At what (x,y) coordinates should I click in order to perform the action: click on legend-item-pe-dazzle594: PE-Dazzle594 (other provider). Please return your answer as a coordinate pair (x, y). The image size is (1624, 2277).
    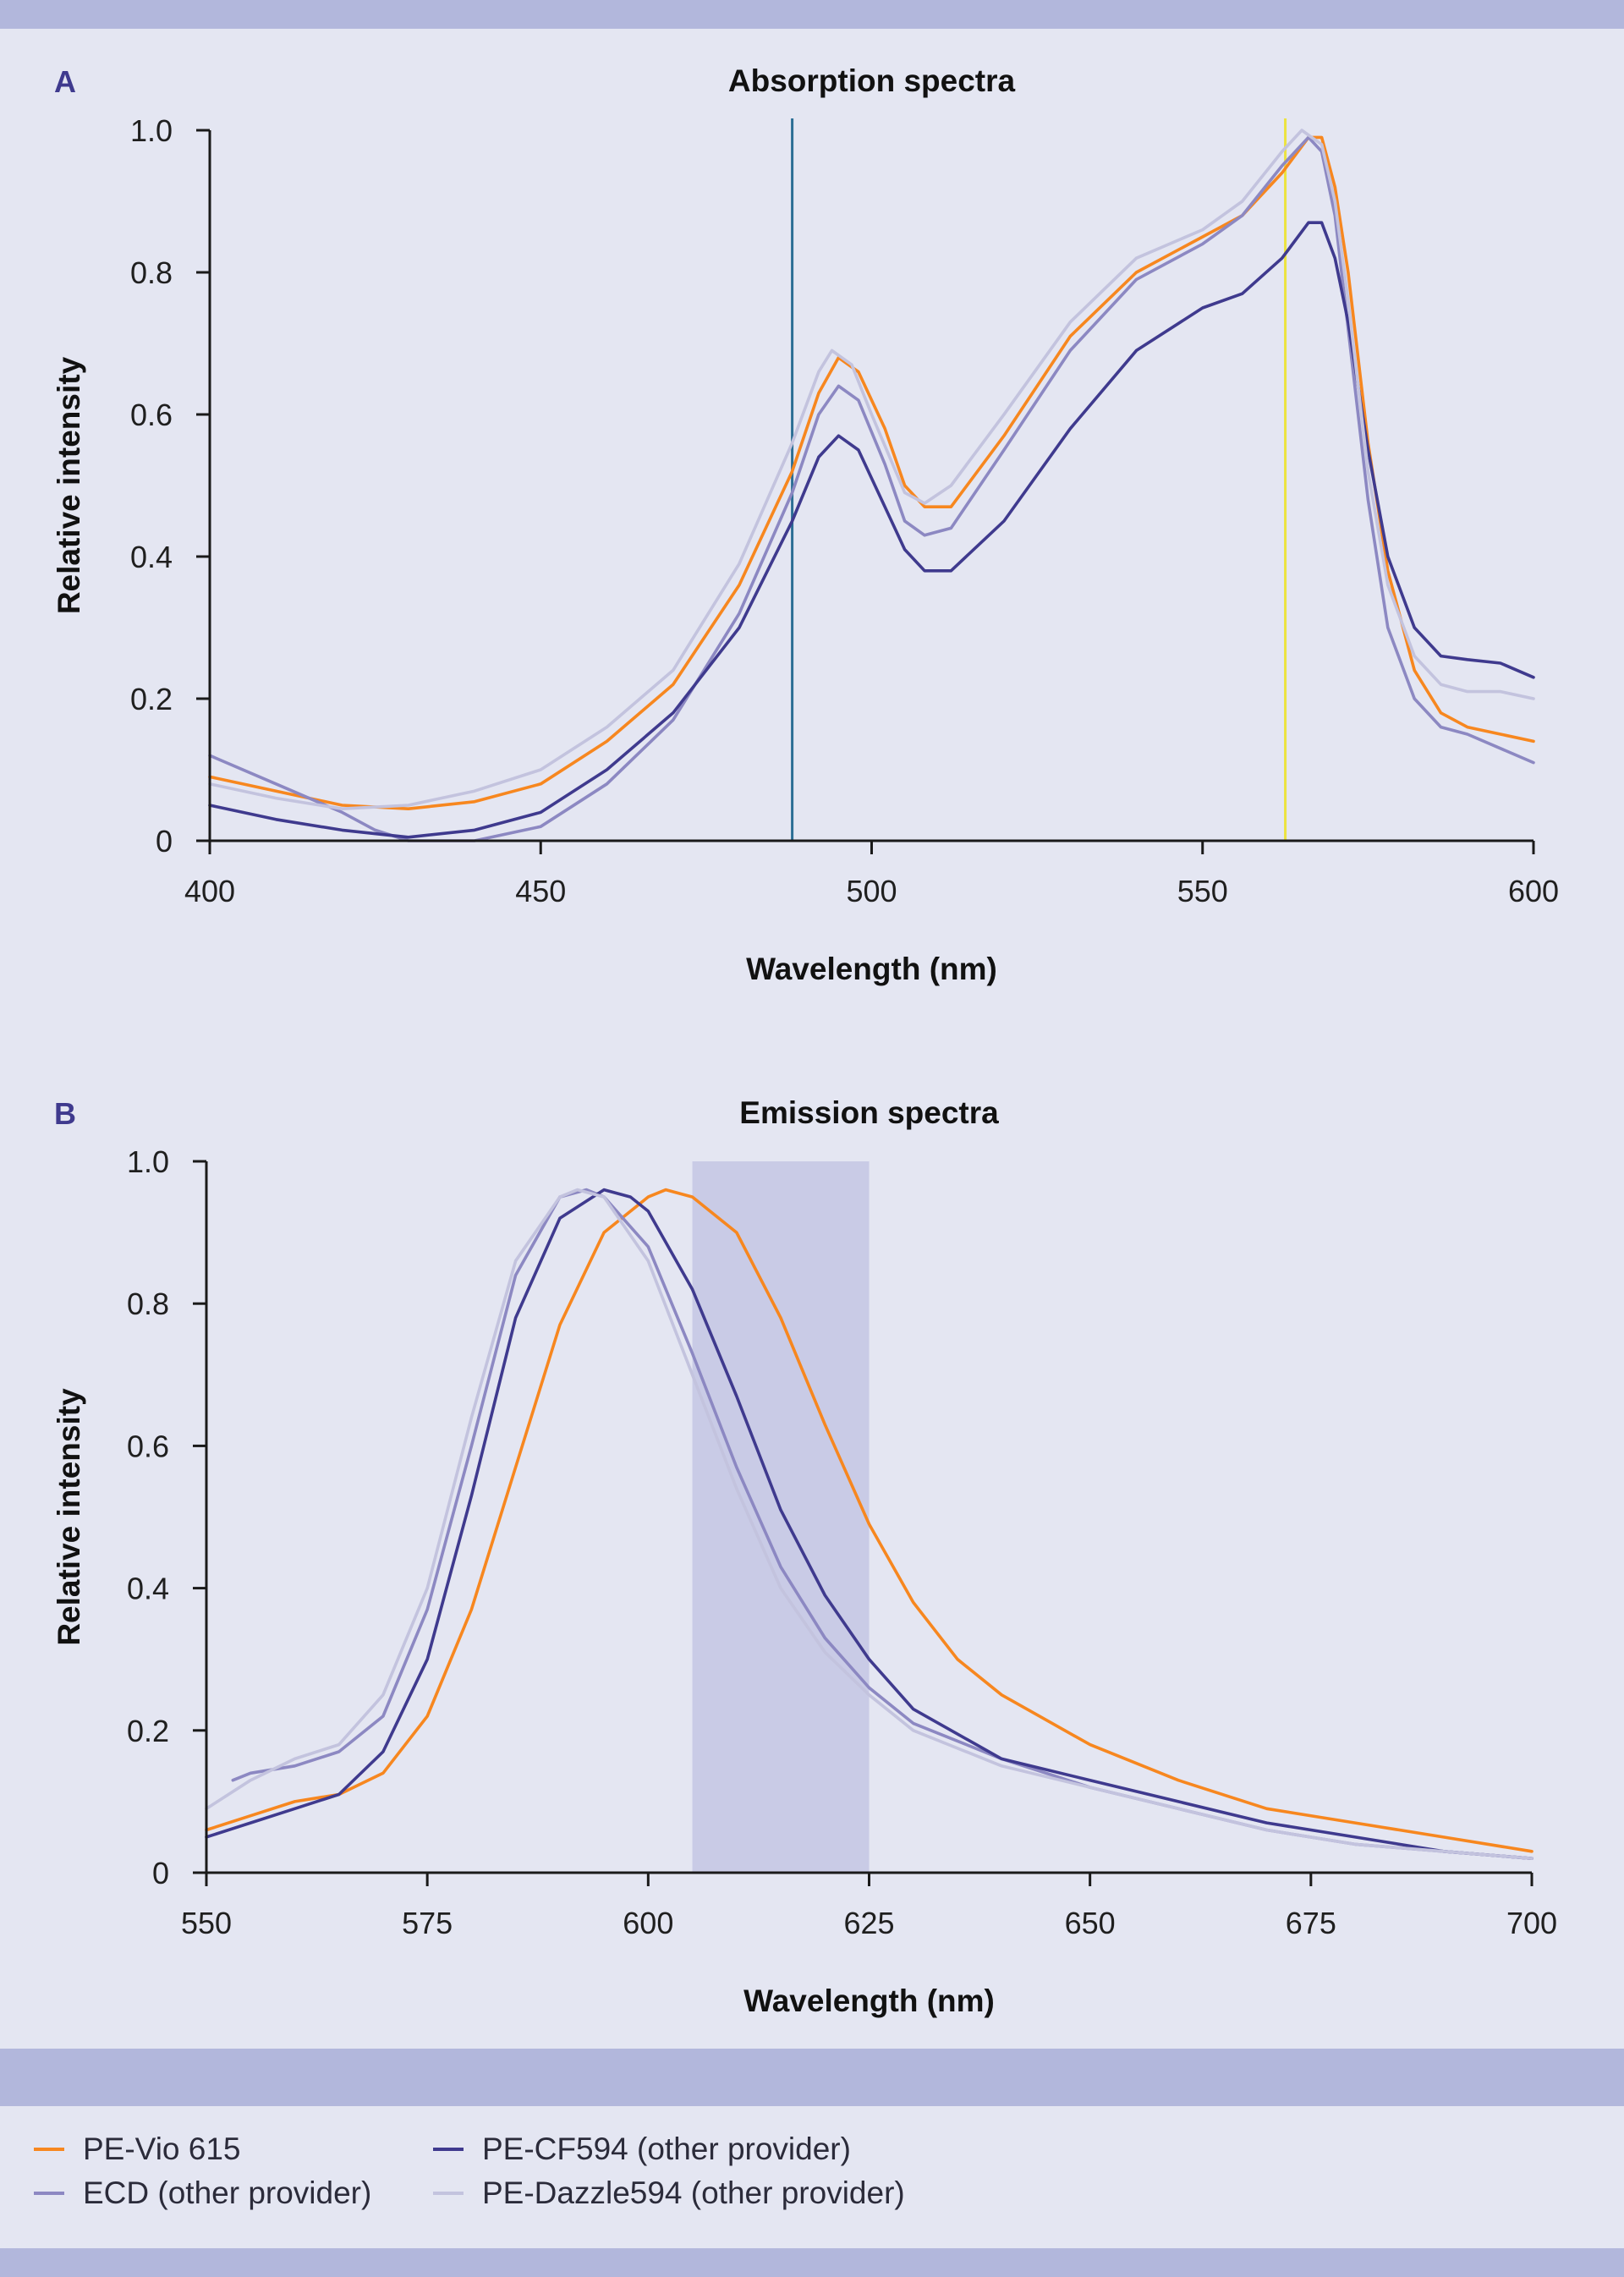
    Looking at the image, I should click on (669, 2193).